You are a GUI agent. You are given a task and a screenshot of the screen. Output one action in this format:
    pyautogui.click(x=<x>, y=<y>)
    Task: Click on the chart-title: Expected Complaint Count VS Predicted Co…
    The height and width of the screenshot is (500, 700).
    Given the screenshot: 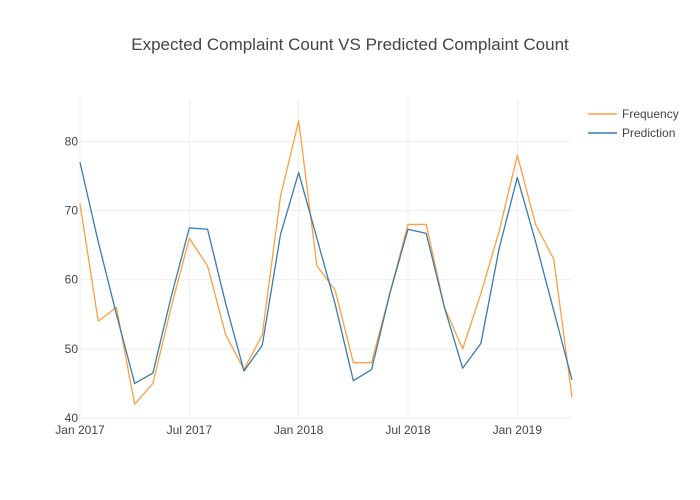 What is the action you would take?
    pyautogui.click(x=350, y=44)
    